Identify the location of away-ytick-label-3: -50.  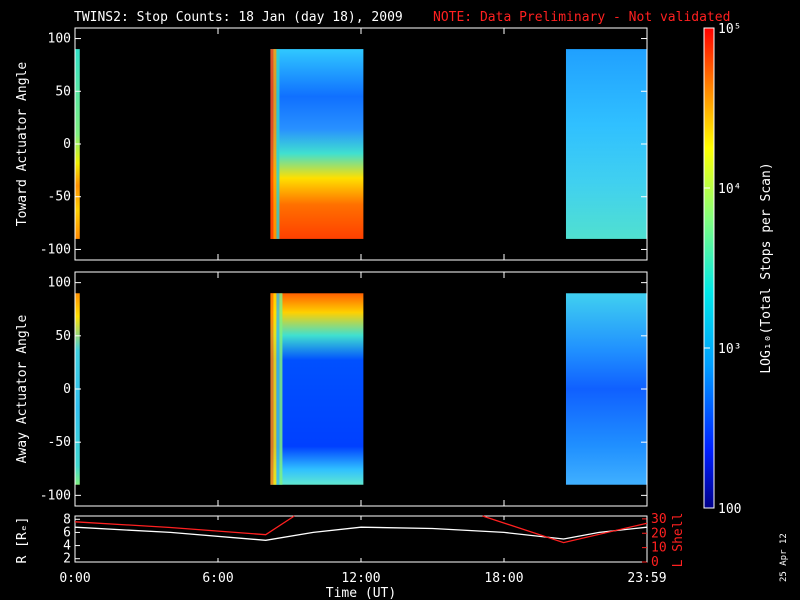
(59, 442).